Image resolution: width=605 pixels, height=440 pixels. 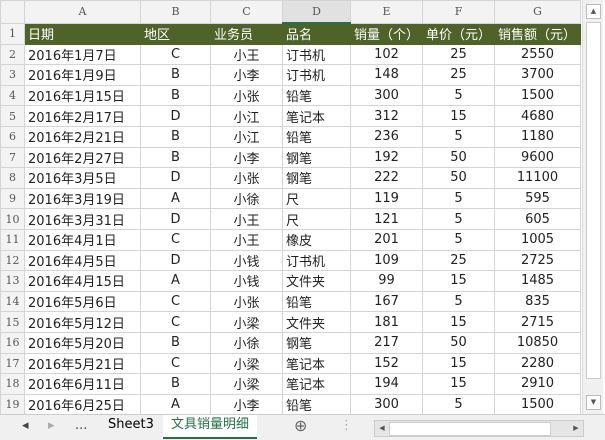 What do you see at coordinates (538, 322) in the screenshot?
I see `cell: 2715` at bounding box center [538, 322].